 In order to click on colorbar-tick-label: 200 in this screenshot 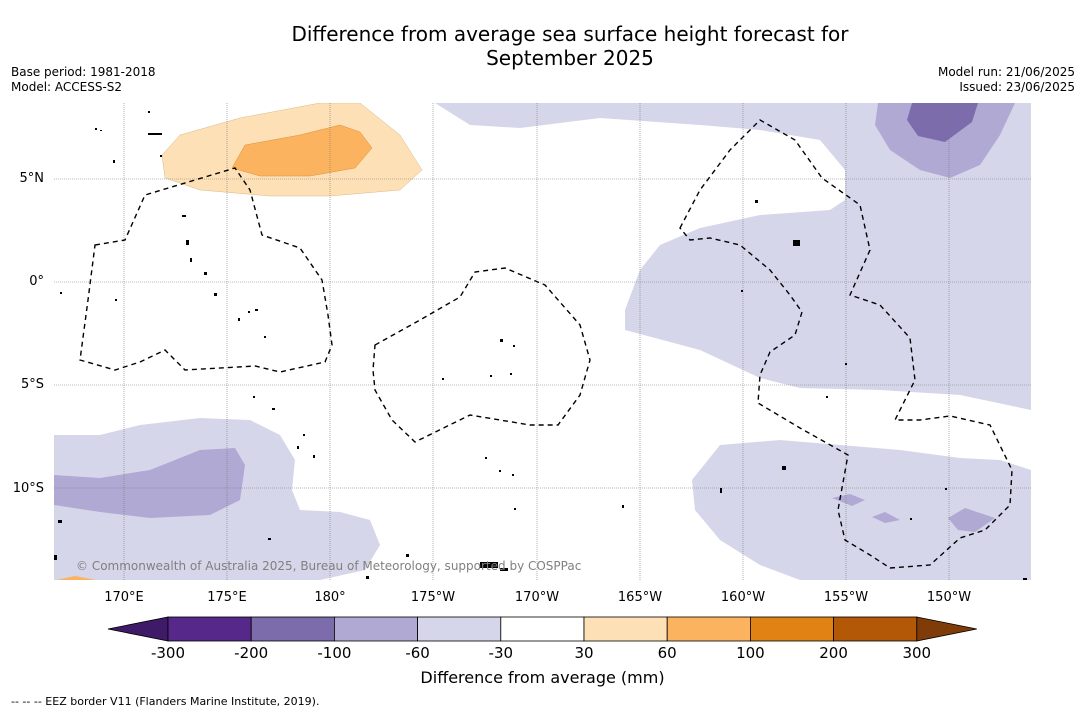, I will do `click(833, 653)`.